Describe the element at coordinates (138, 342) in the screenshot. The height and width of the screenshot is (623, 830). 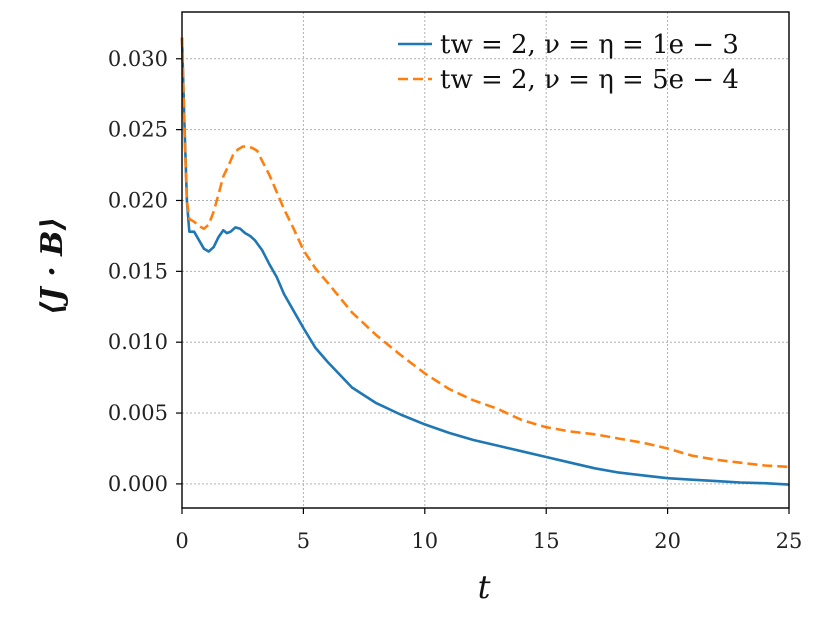
I see `y-tick-label: 0.010` at that location.